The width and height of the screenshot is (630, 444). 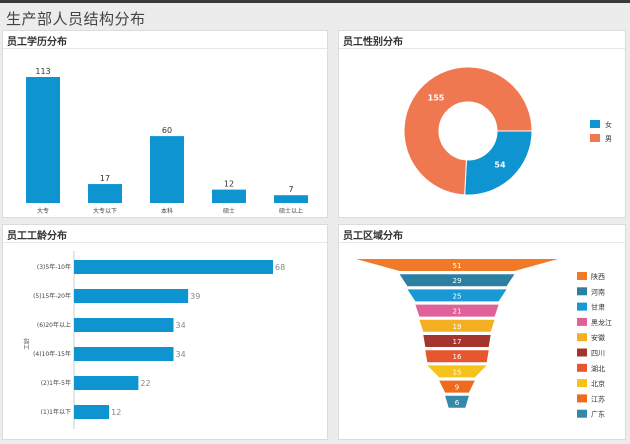 I want to click on region-legend-label: 甘肃, so click(x=598, y=307).